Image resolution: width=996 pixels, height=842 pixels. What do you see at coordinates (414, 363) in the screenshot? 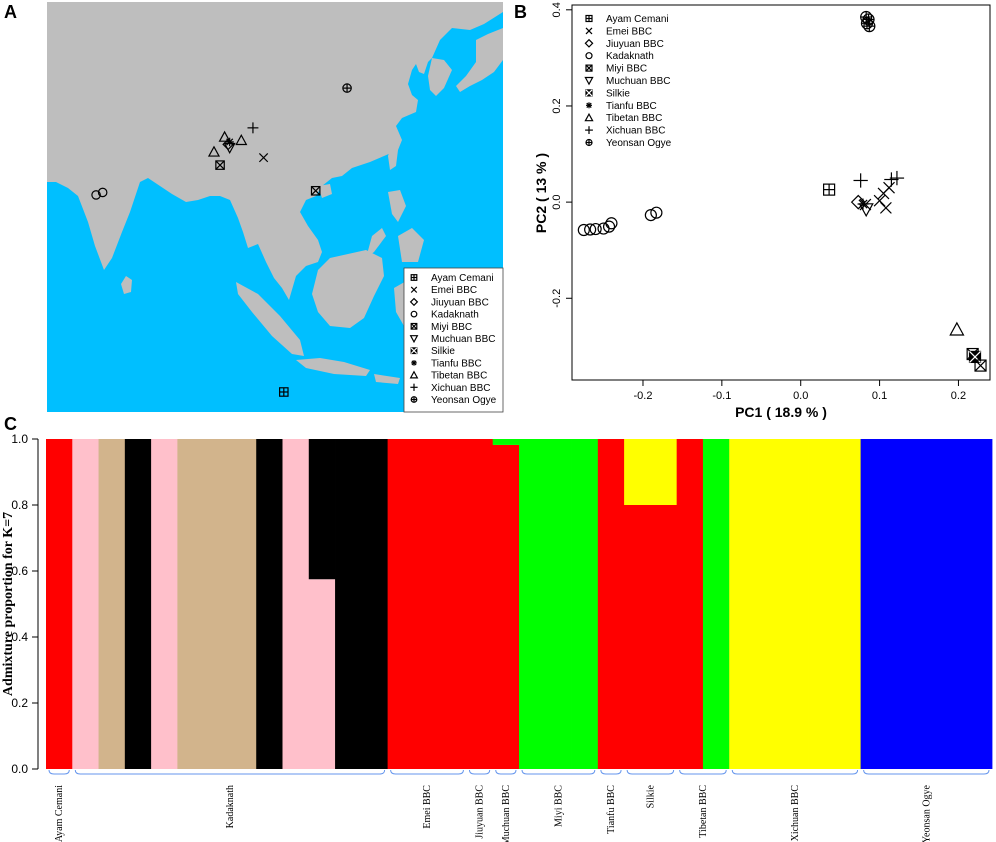
I see `map-legend-symbol-tianfu-bbc` at bounding box center [414, 363].